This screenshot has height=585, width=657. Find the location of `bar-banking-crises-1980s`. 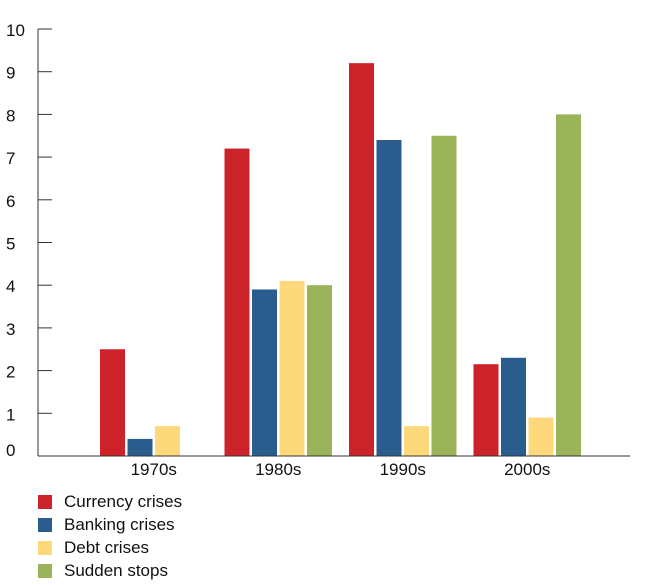

bar-banking-crises-1980s is located at coordinates (264, 372).